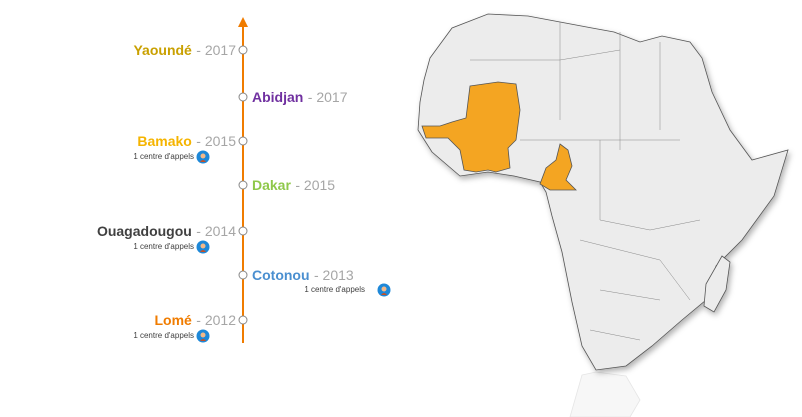 The width and height of the screenshot is (802, 417). What do you see at coordinates (717, 284) in the screenshot?
I see `madagascar` at bounding box center [717, 284].